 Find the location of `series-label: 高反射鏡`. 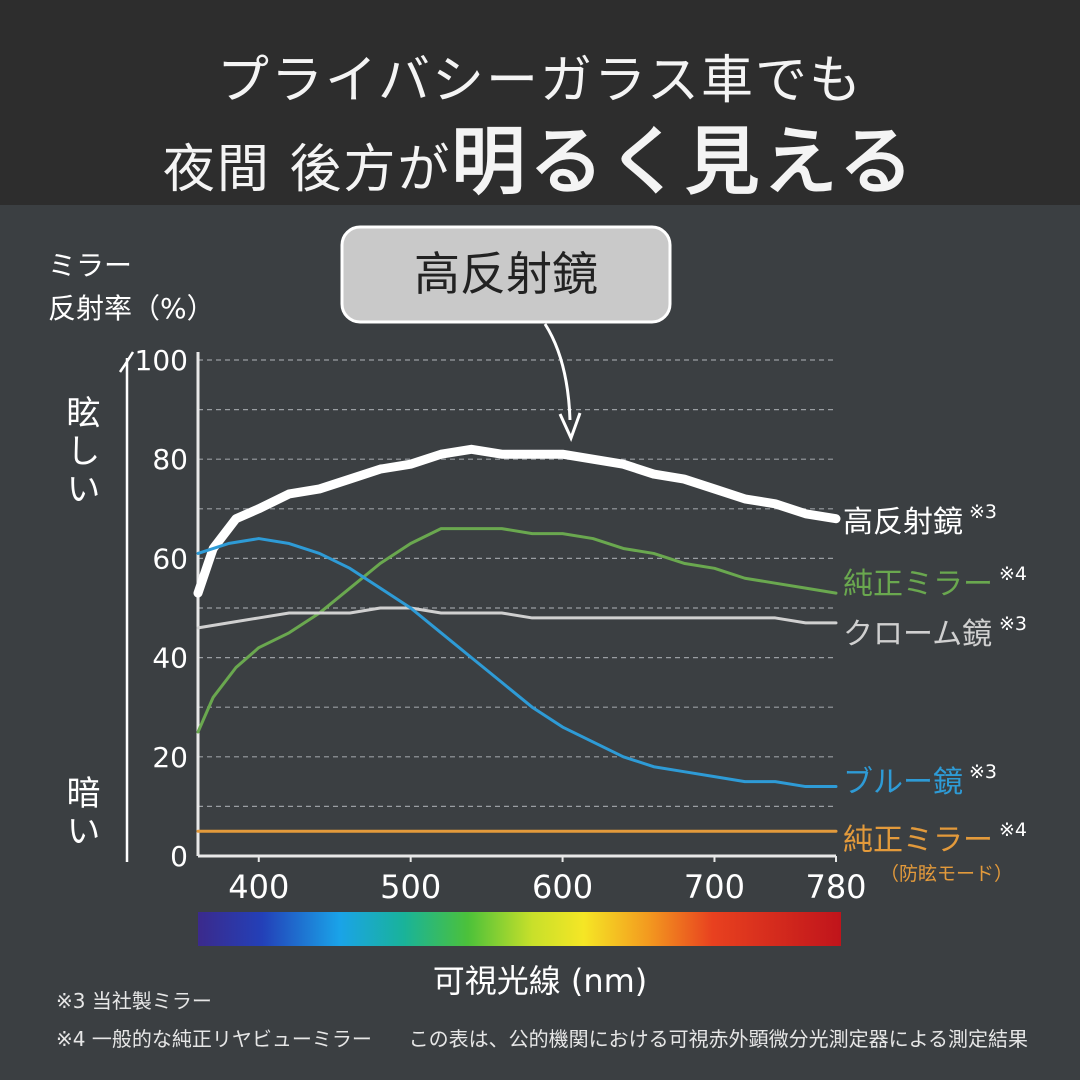

series-label: 高反射鏡 is located at coordinates (903, 522).